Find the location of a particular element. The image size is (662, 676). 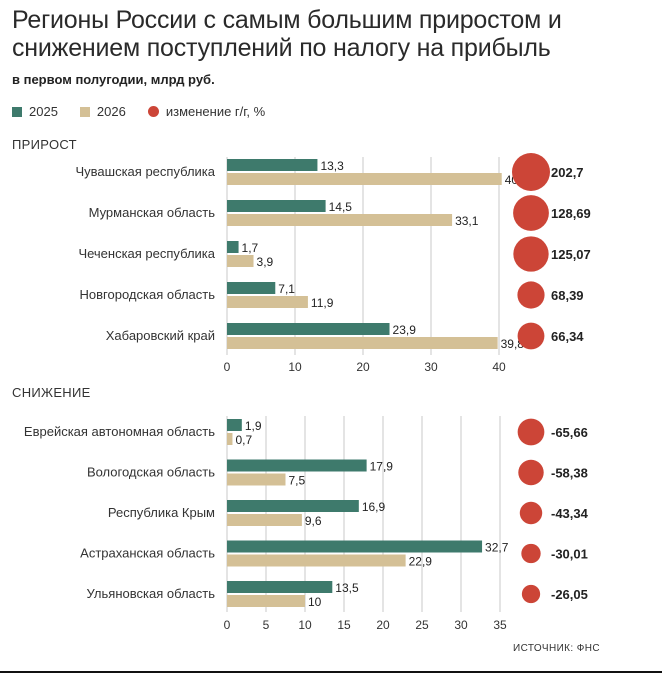

bottom-rule is located at coordinates (331, 672).